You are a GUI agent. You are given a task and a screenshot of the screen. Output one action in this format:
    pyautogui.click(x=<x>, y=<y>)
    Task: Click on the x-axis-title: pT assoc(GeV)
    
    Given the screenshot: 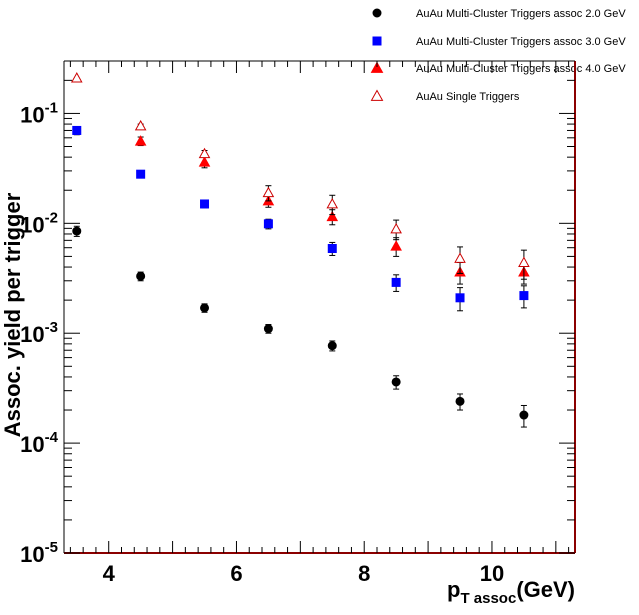 What is the action you would take?
    pyautogui.click(x=511, y=592)
    